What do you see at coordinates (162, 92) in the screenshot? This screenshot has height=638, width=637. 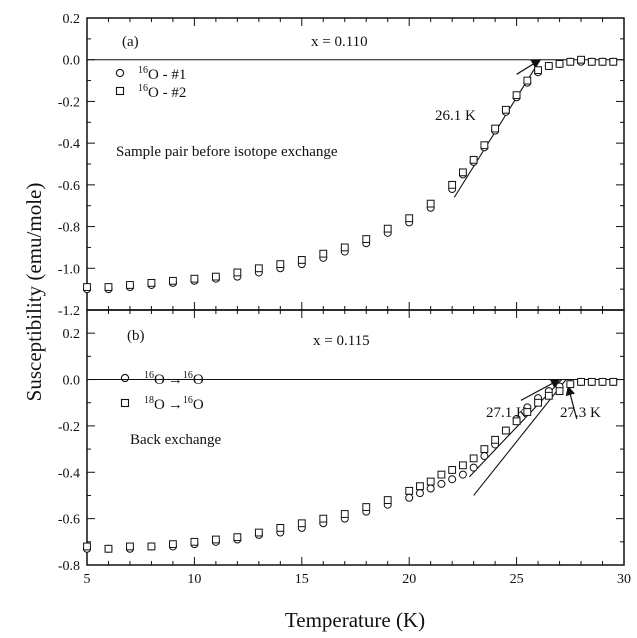 I see `legend-a2-text: 16O - #2` at bounding box center [162, 92].